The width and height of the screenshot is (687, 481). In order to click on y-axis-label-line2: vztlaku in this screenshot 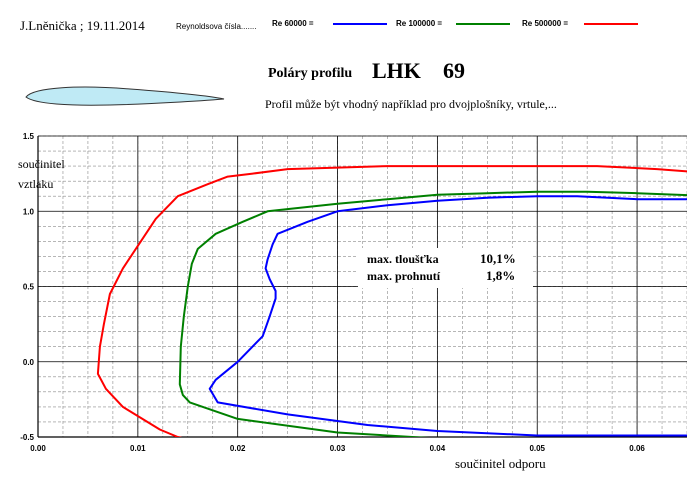, I will do `click(35, 184)`.